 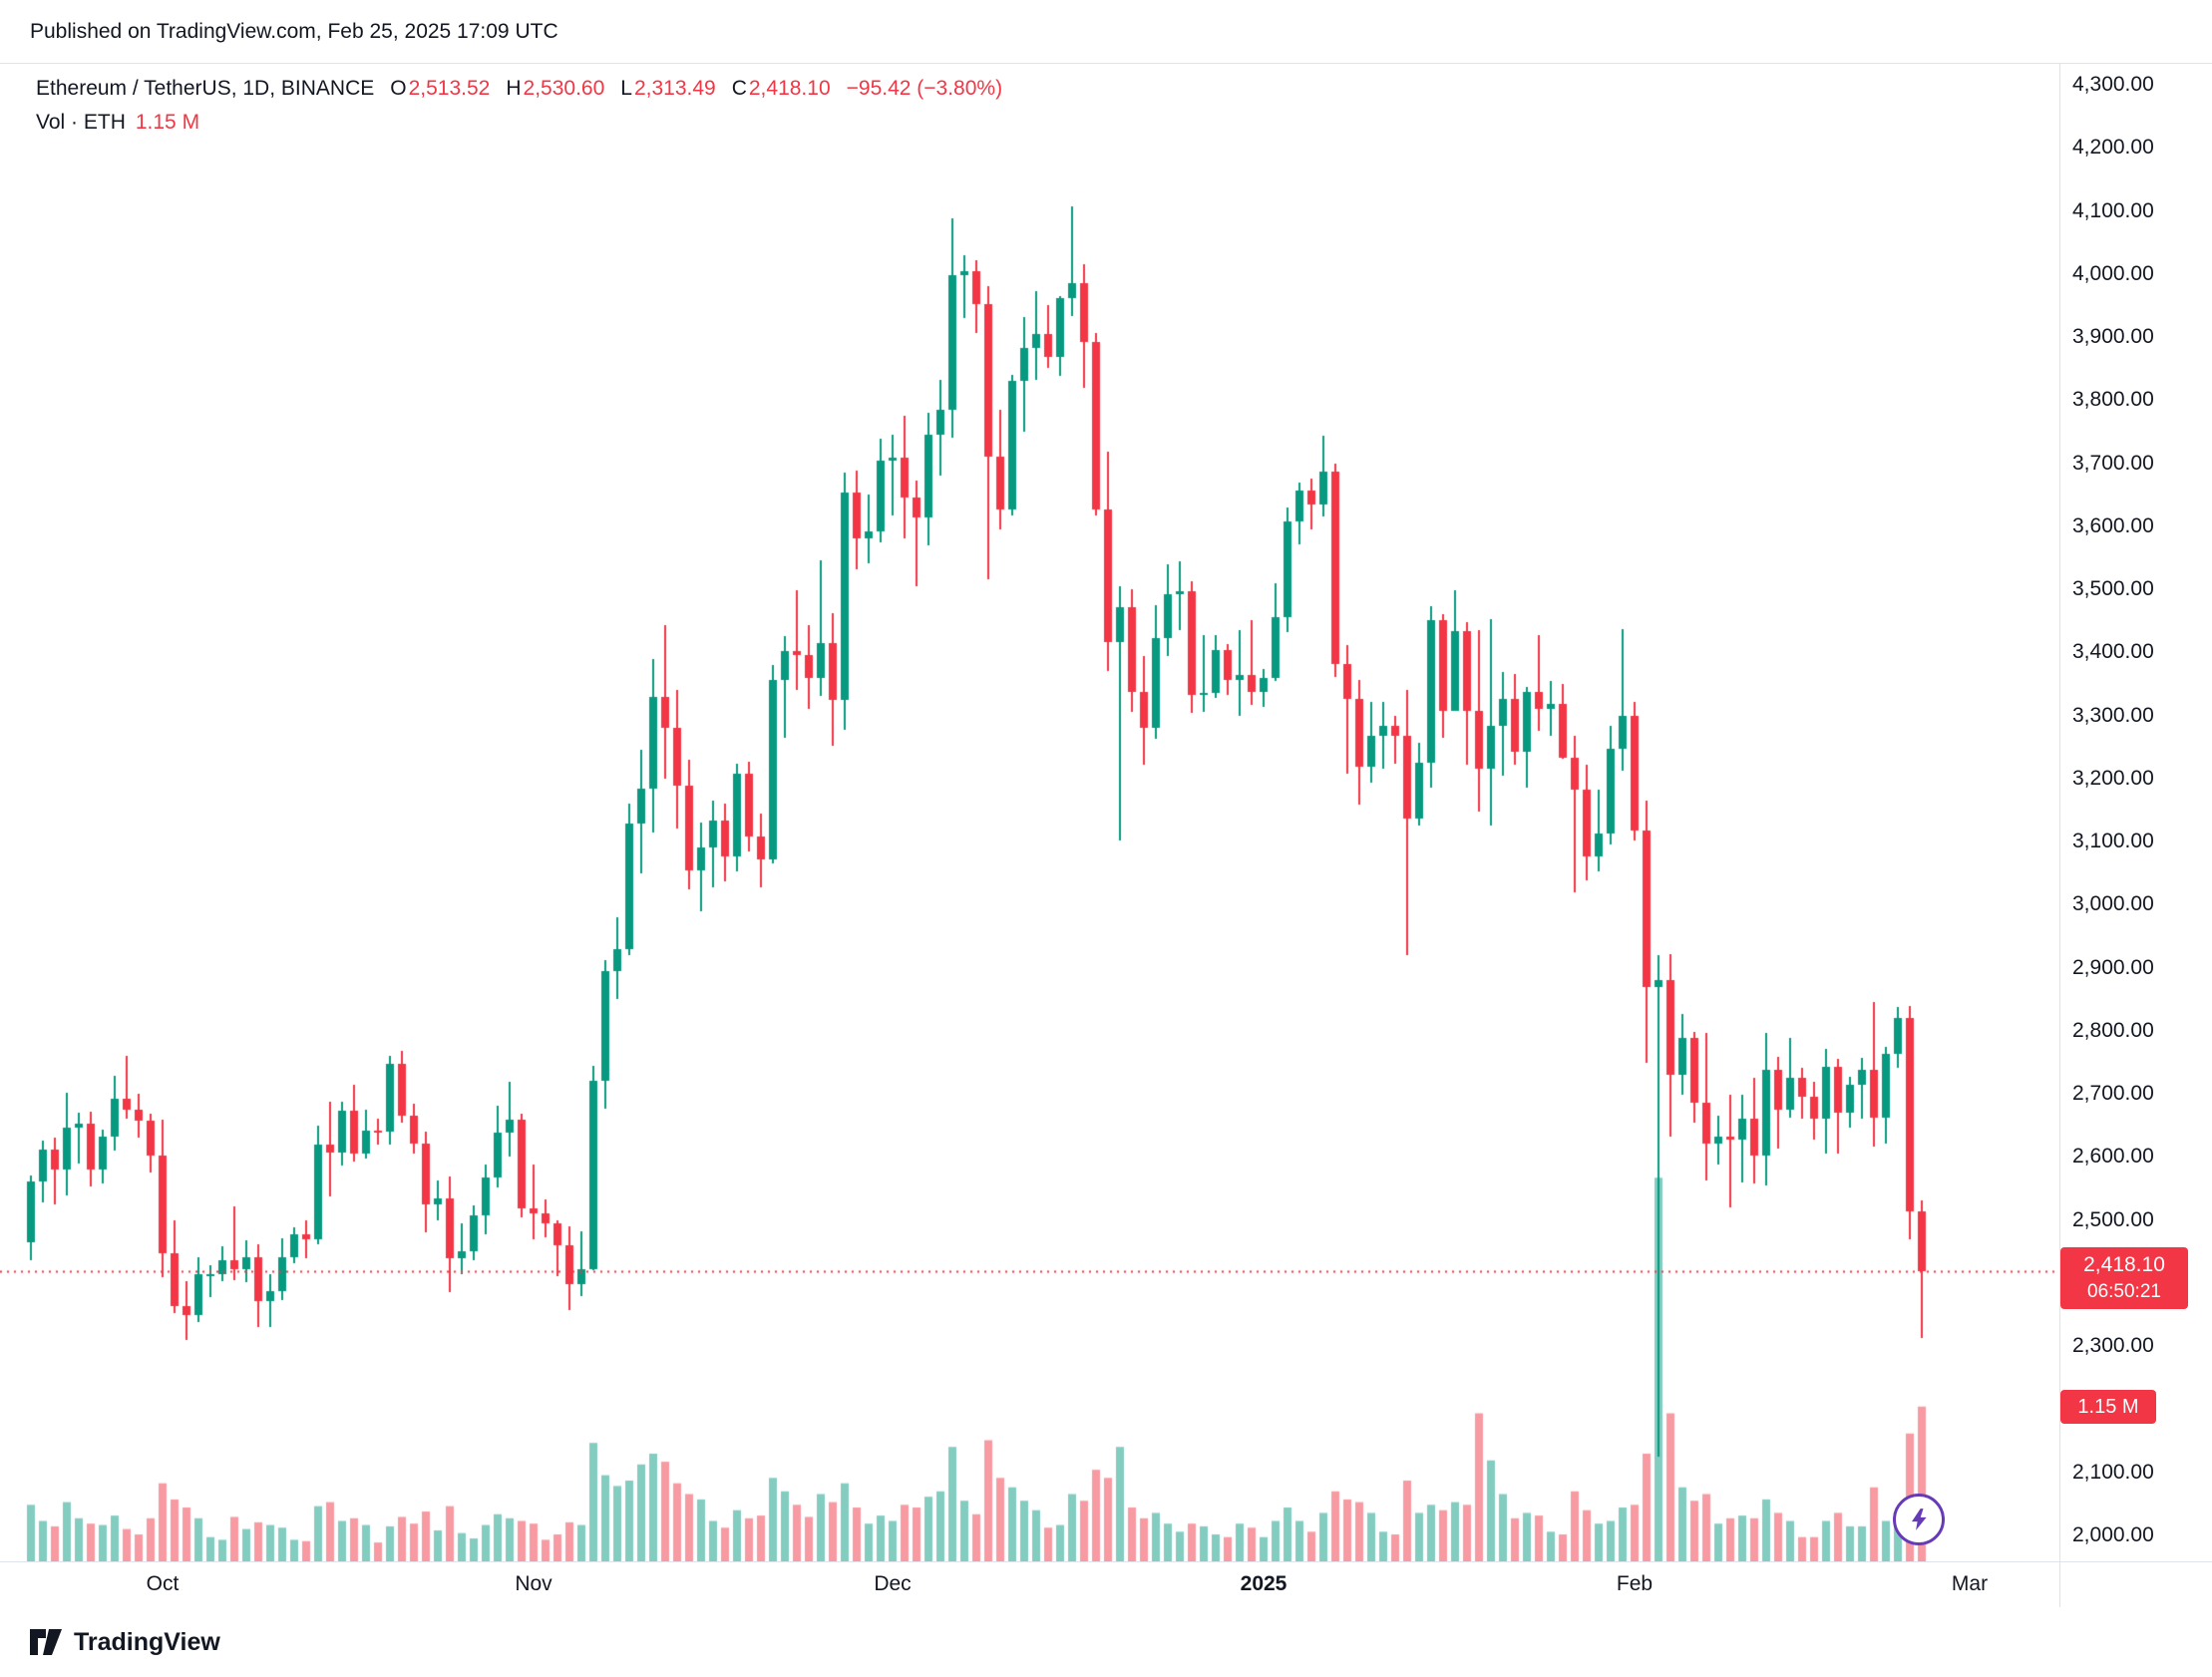 I want to click on boost-flash-icon, so click(x=1919, y=1519).